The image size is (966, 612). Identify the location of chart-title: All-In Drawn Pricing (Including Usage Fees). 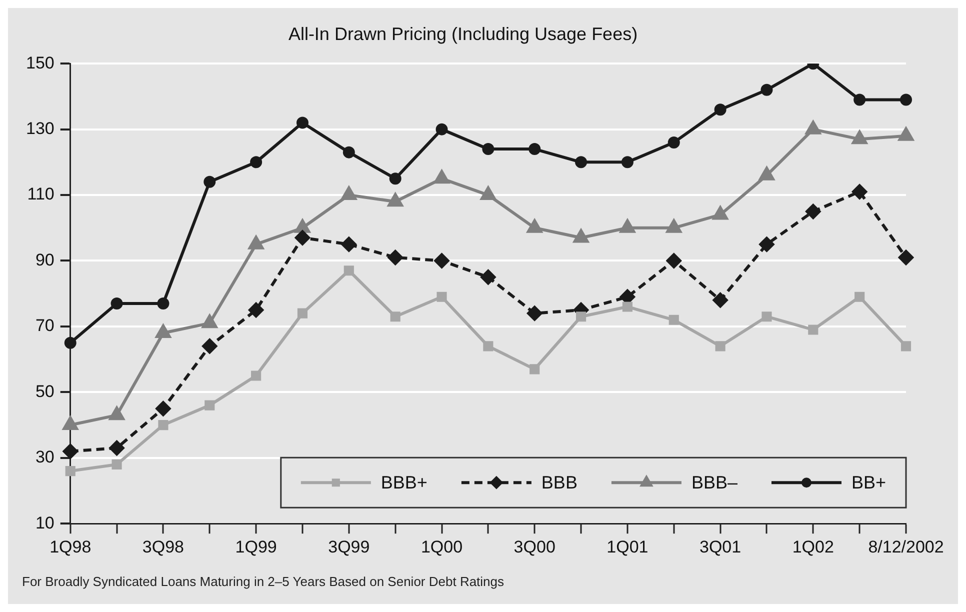
(463, 34).